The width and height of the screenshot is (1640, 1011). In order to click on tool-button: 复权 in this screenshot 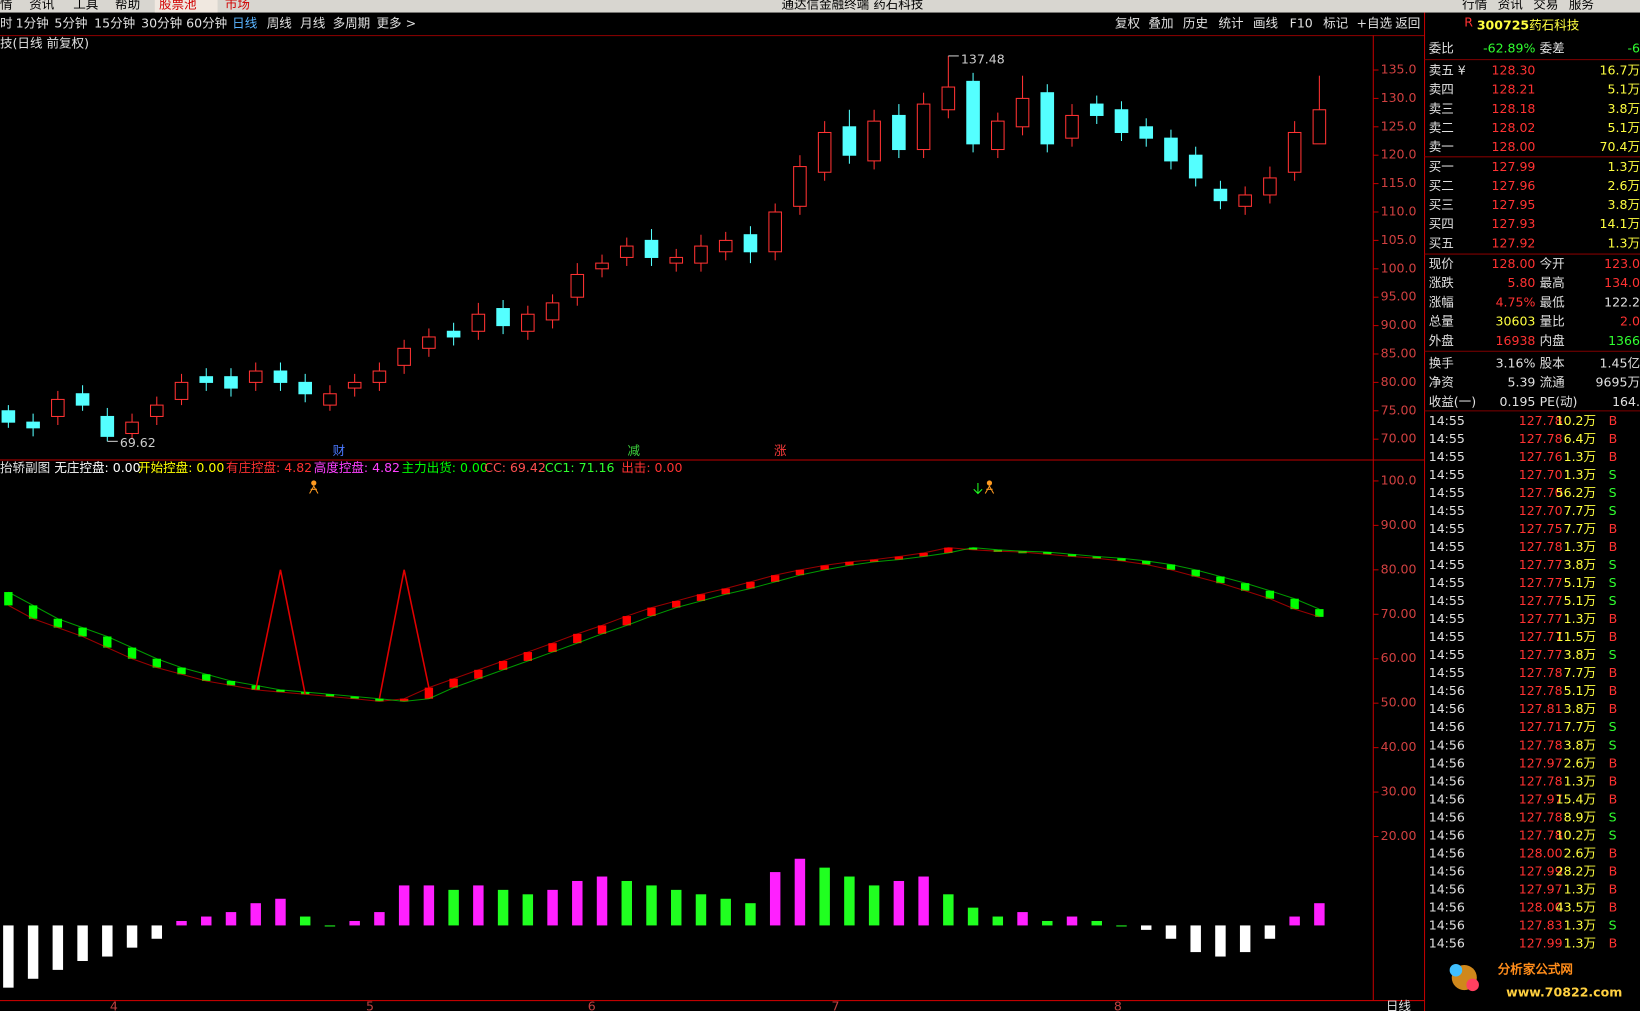, I will do `click(1128, 23)`.